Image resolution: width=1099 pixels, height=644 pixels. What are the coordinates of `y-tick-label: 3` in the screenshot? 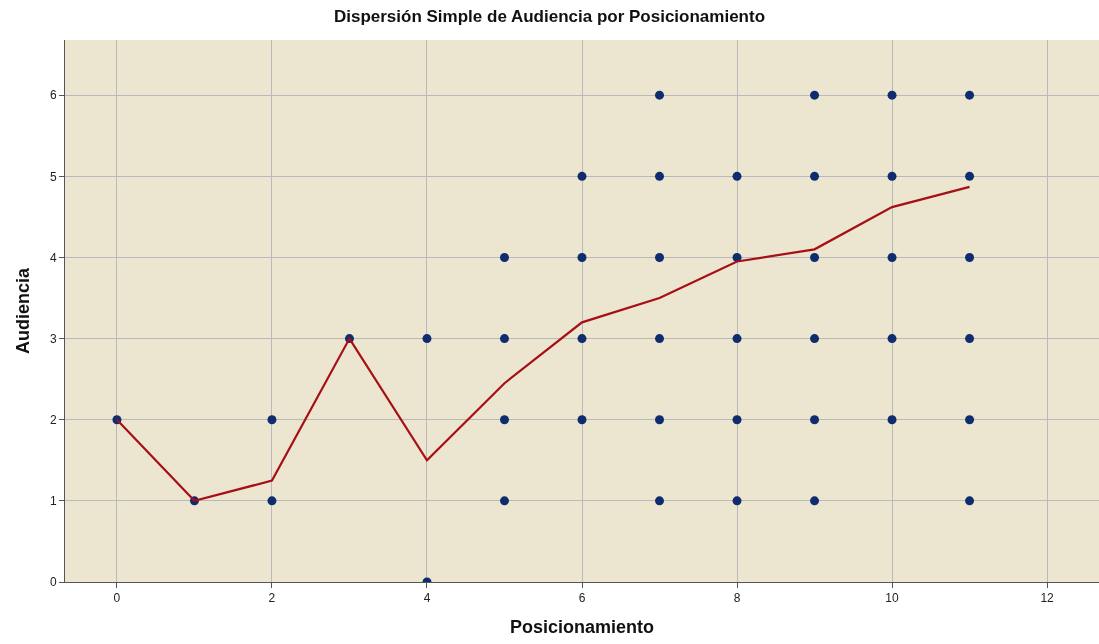 It's located at (53, 338).